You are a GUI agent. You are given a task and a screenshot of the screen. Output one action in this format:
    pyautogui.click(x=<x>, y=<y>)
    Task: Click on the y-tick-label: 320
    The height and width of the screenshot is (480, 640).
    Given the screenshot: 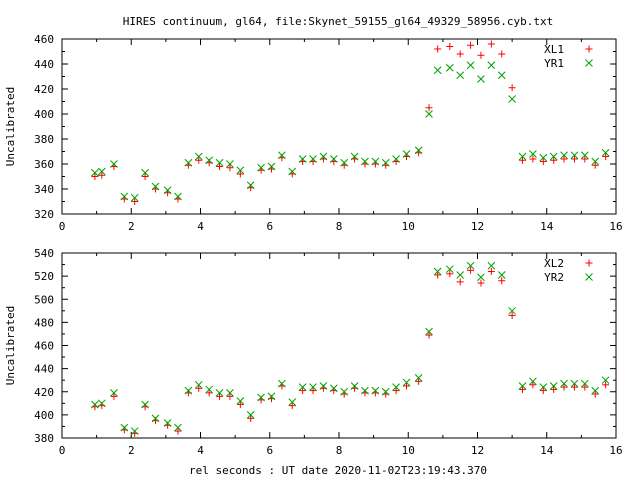 What is the action you would take?
    pyautogui.click(x=44, y=214)
    